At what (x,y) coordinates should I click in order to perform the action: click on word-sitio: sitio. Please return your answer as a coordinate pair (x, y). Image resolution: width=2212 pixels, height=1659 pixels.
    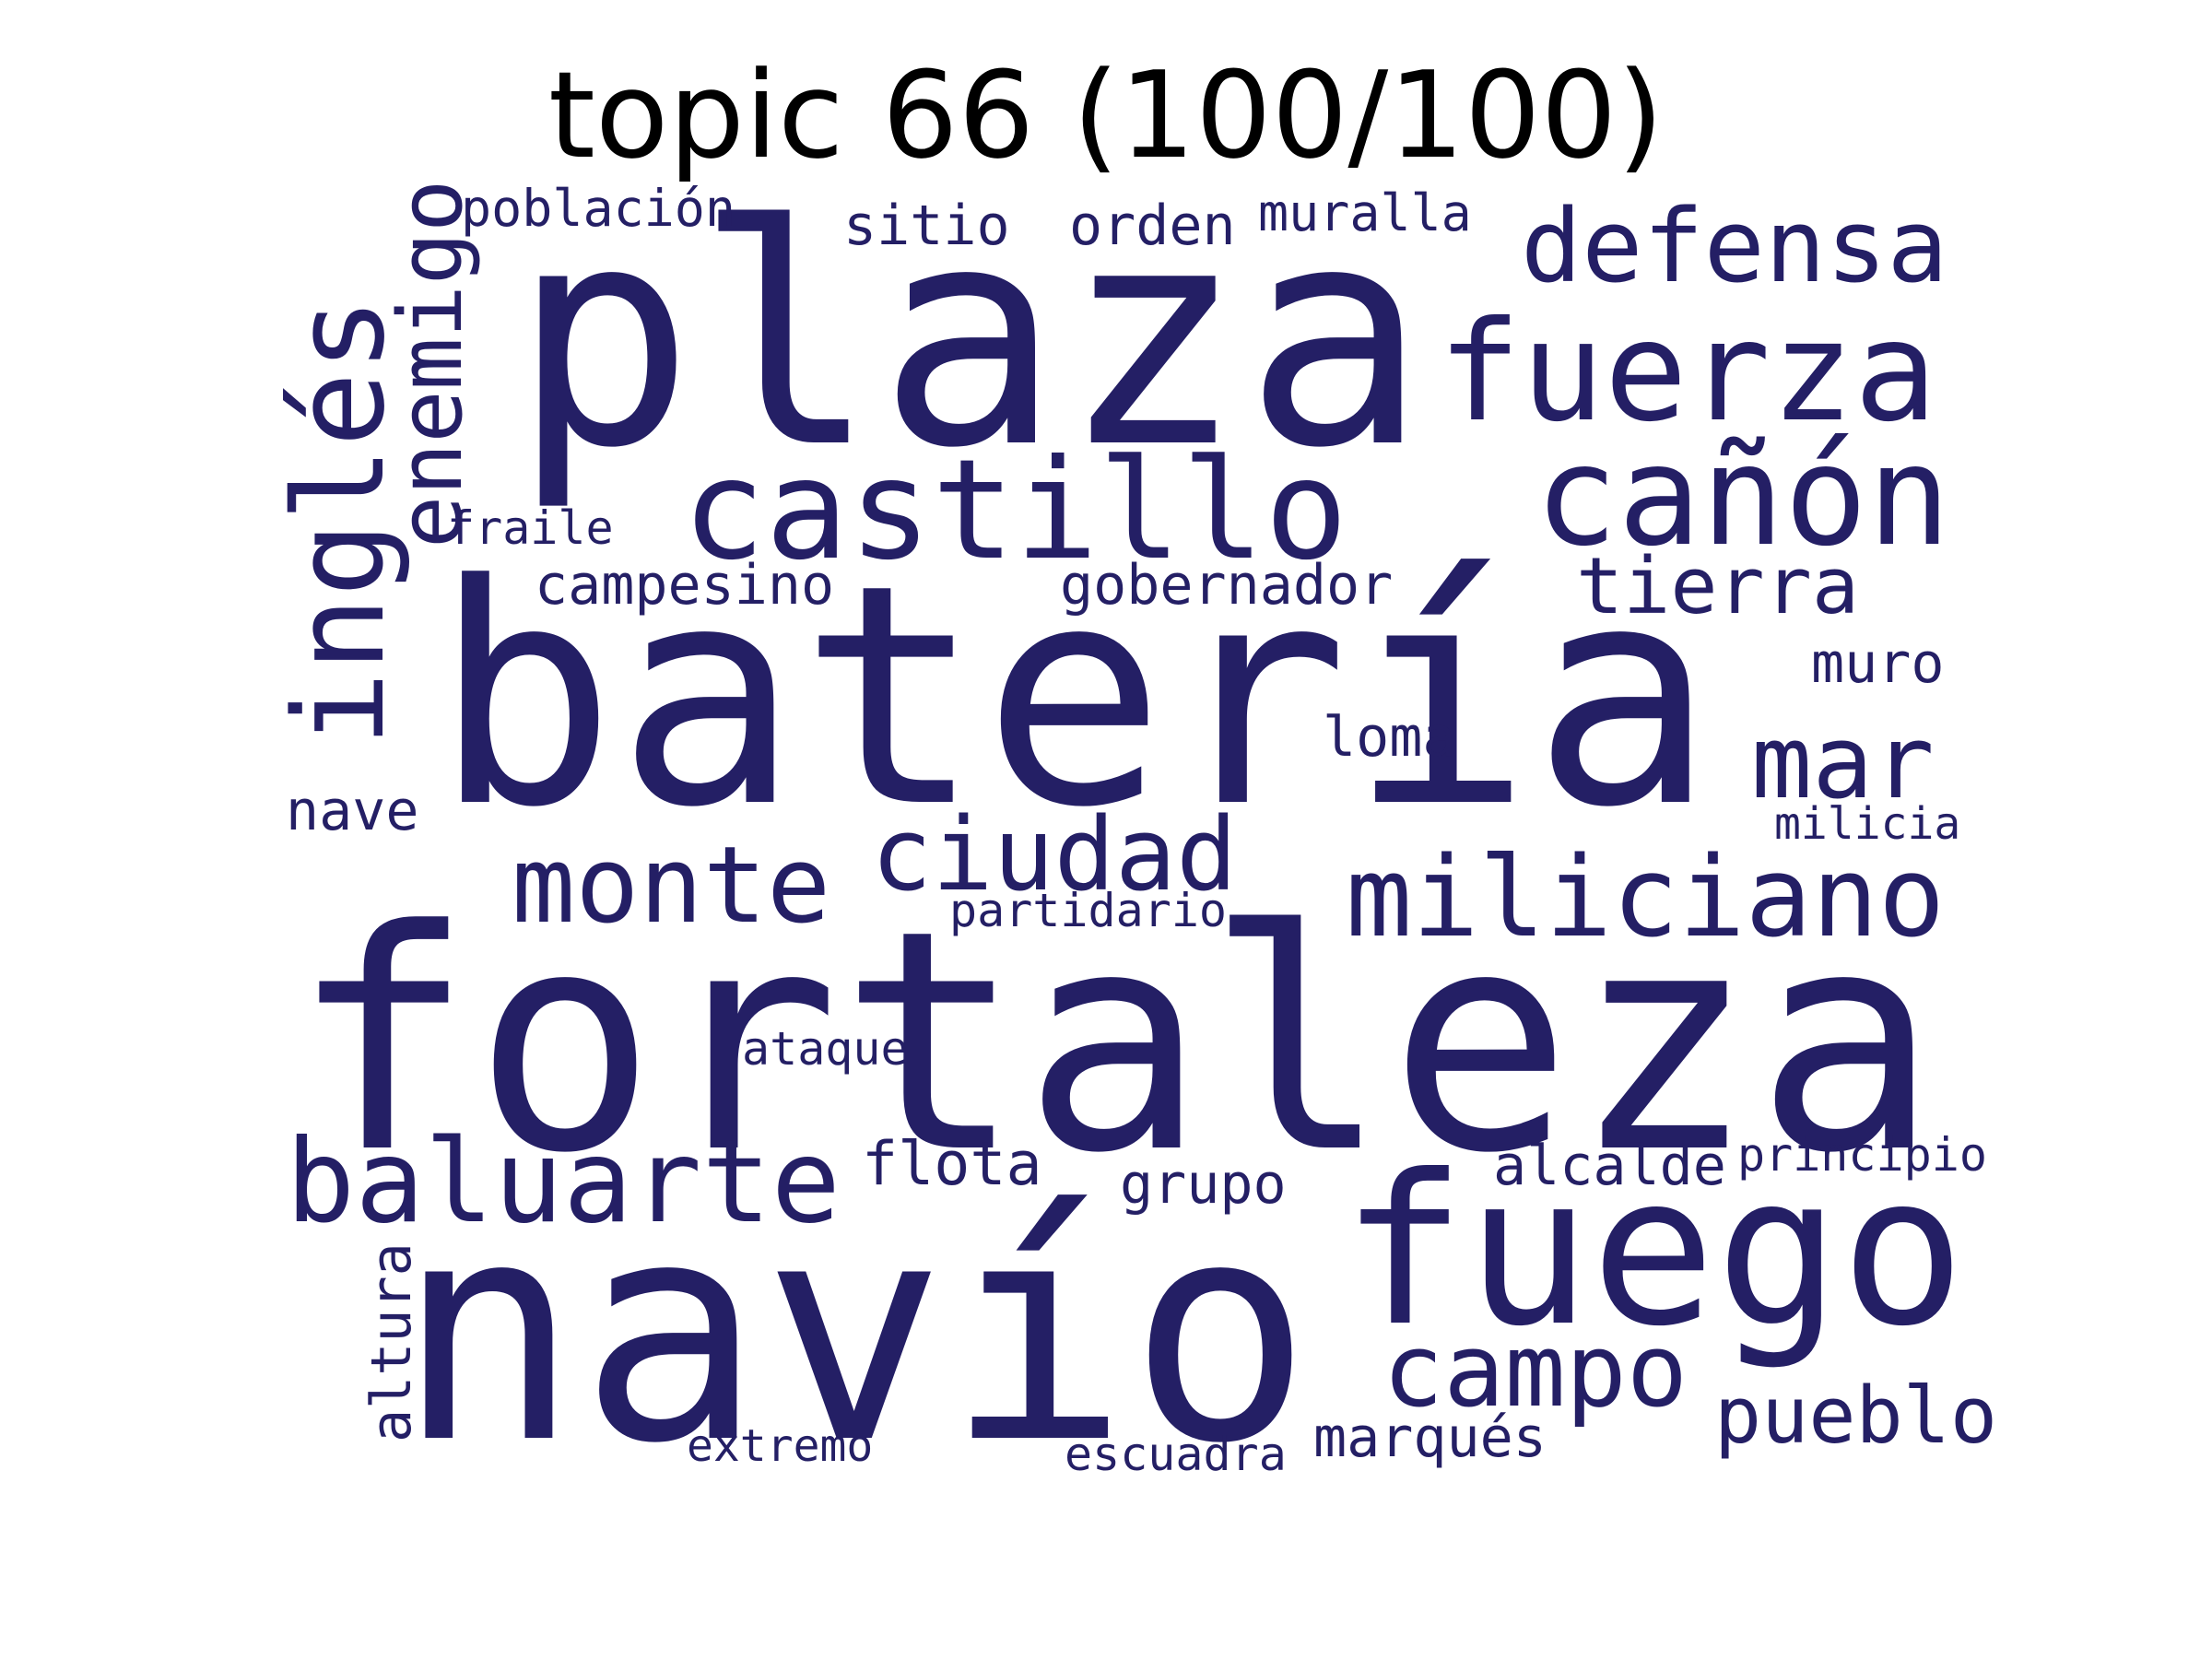
    Looking at the image, I should click on (926, 226).